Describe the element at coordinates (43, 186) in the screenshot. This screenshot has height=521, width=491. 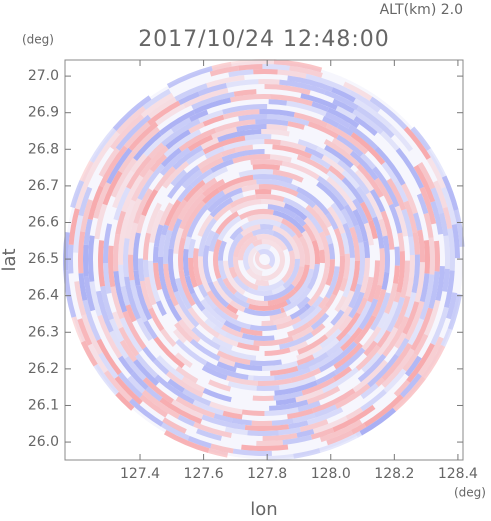
I see `y-tick-label: 26.7` at that location.